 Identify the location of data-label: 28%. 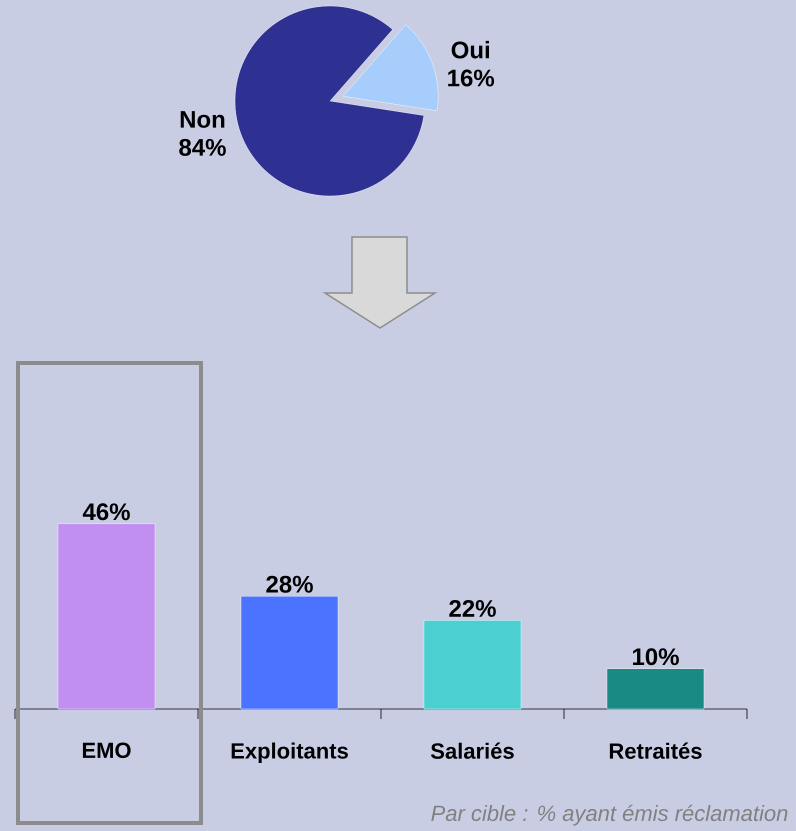
(289, 584).